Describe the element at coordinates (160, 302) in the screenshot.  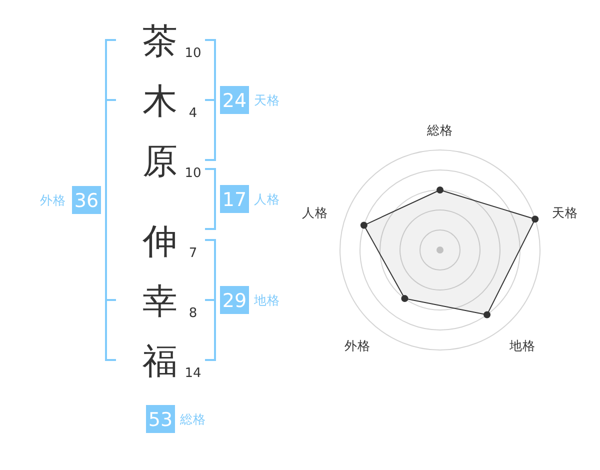
I see `category-label: 幸` at that location.